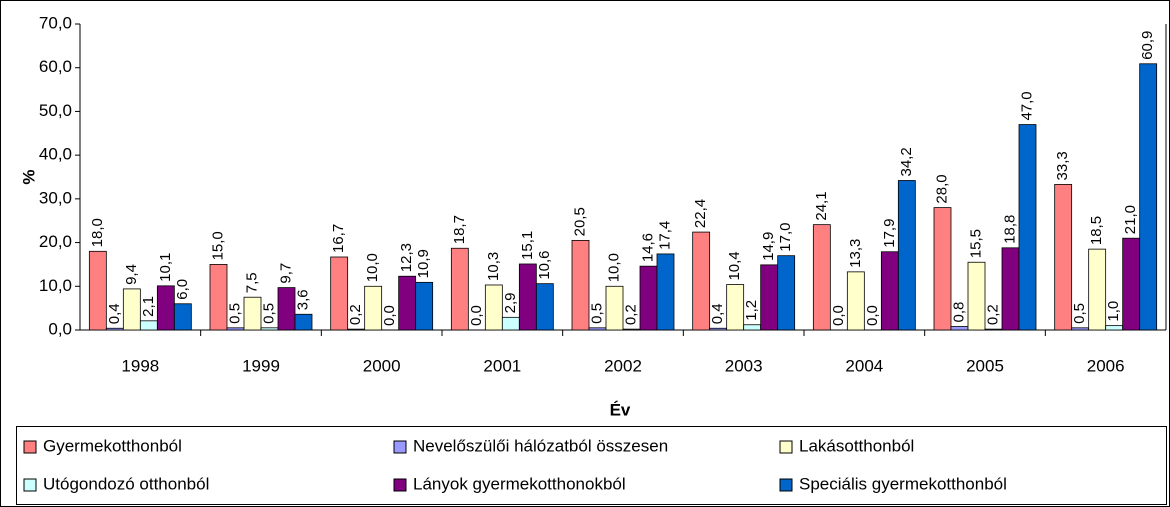 The width and height of the screenshot is (1170, 507). Describe the element at coordinates (903, 483) in the screenshot. I see `legend-label: Speciális gyermekotthonból` at that location.